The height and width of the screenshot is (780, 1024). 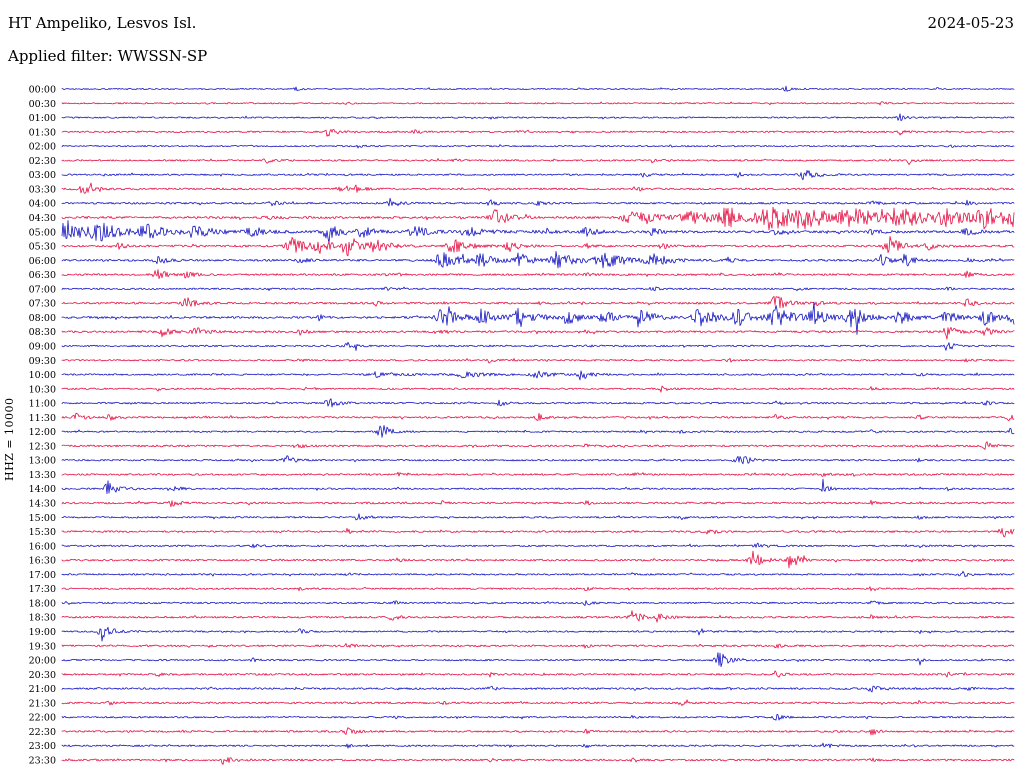 I want to click on date-label: 2024-05-23, so click(x=970, y=23).